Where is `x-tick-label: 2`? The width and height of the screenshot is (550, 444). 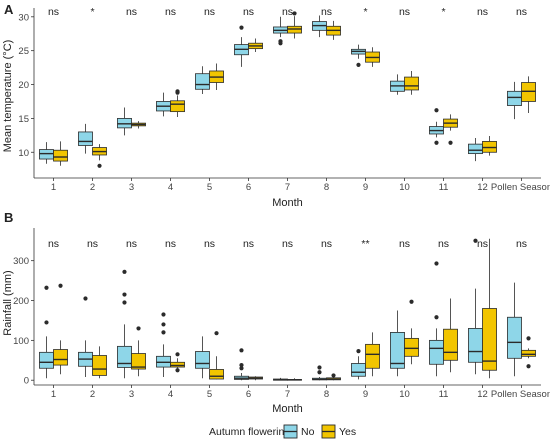
x-tick-label: 2 is located at coordinates (92, 394).